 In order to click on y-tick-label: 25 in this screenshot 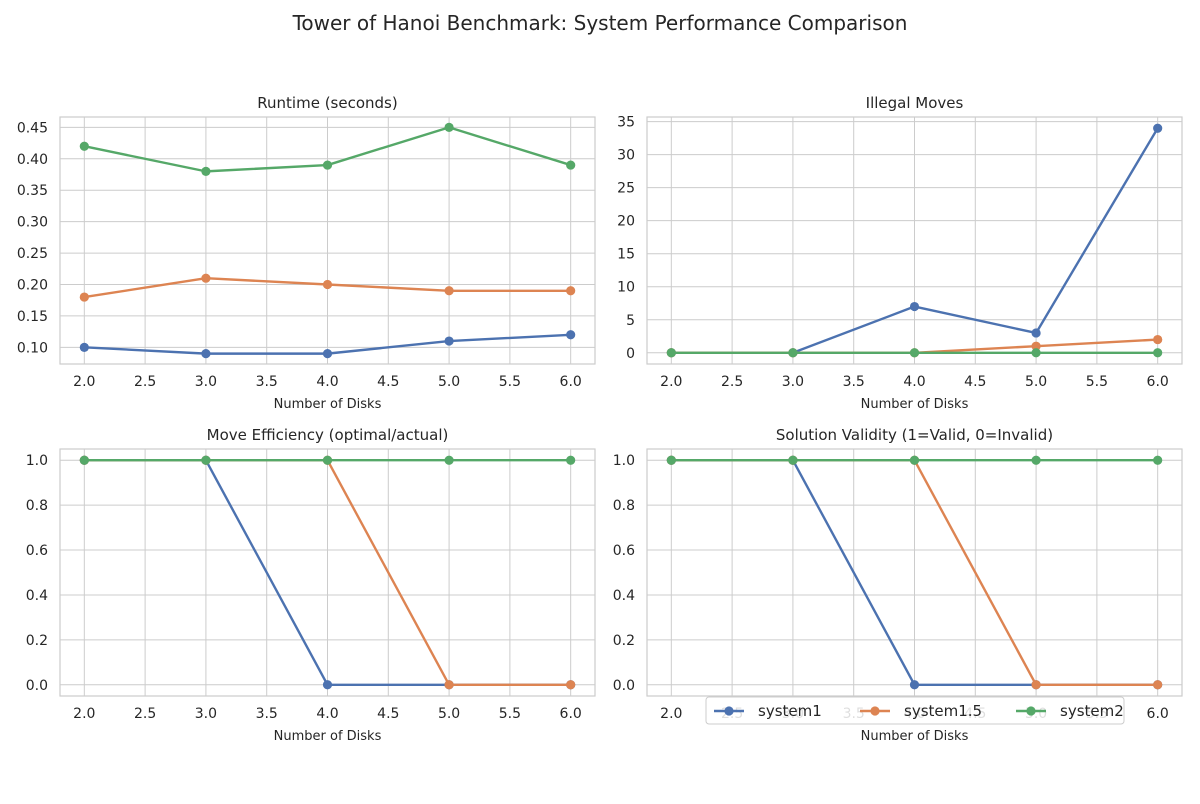, I will do `click(626, 189)`.